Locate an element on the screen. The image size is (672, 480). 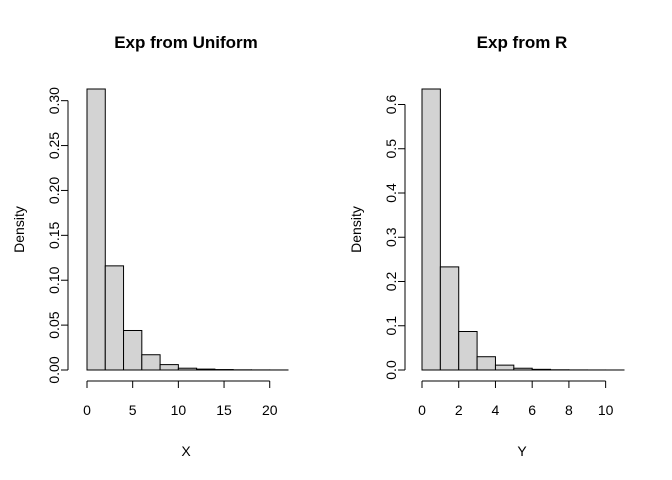
y-tick-label: 0.4 is located at coordinates (391, 193).